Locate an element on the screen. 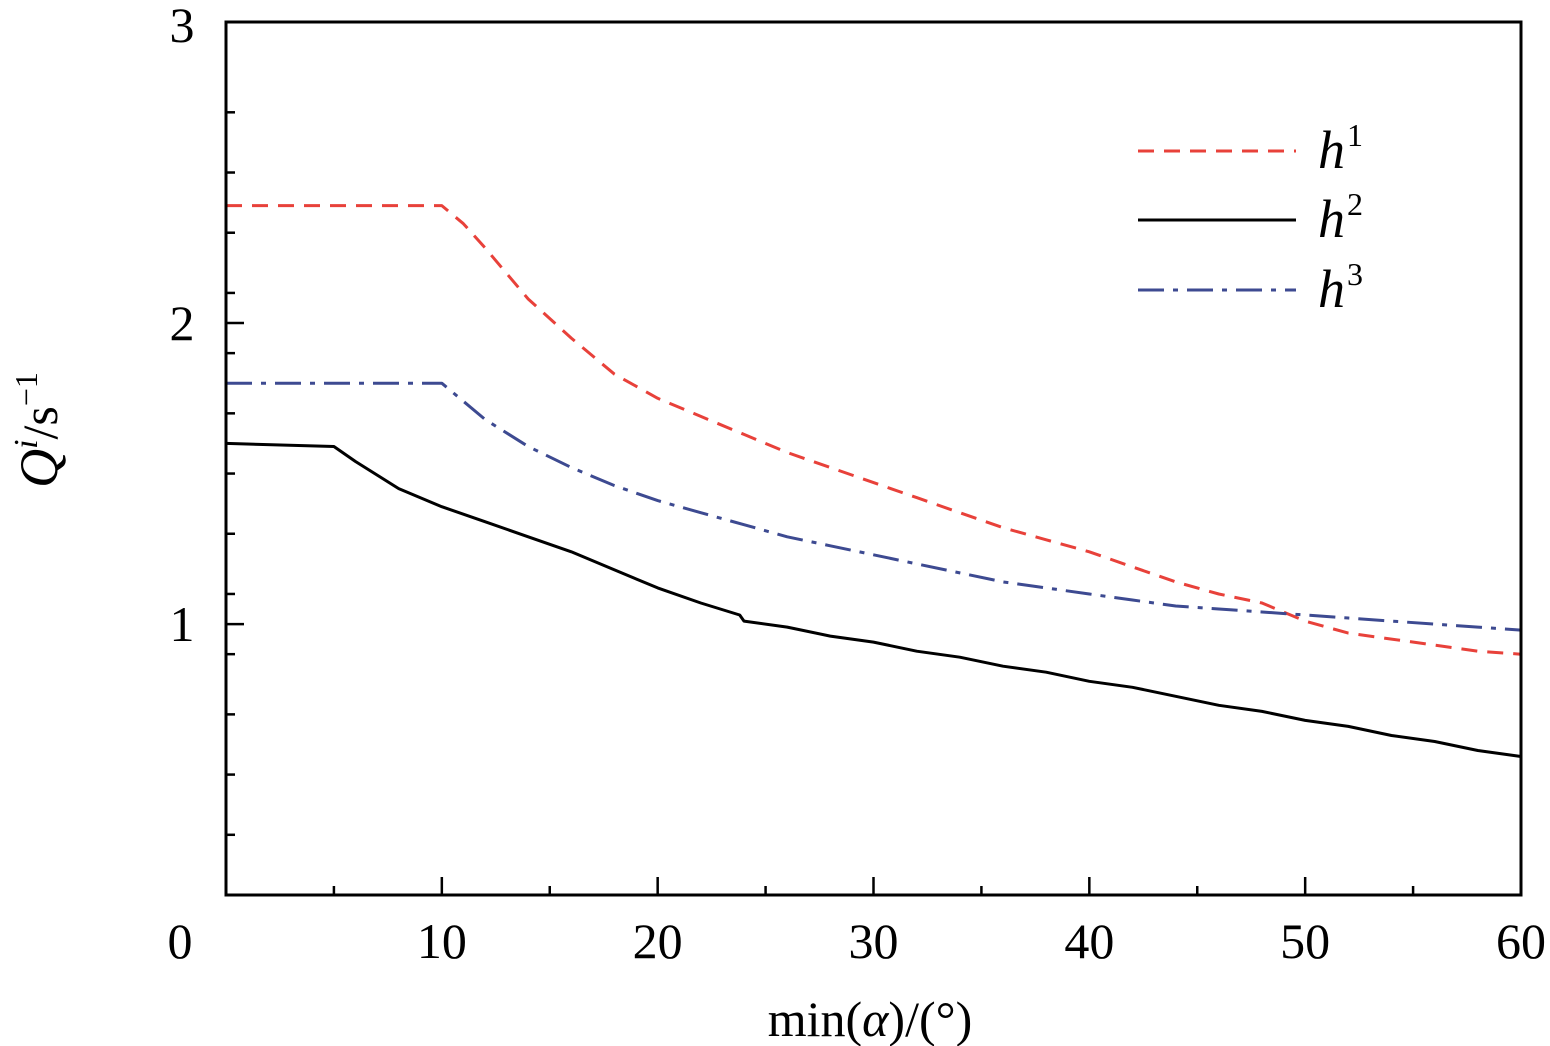  x-axis-label: min(α)/(°) is located at coordinates (870, 1018).